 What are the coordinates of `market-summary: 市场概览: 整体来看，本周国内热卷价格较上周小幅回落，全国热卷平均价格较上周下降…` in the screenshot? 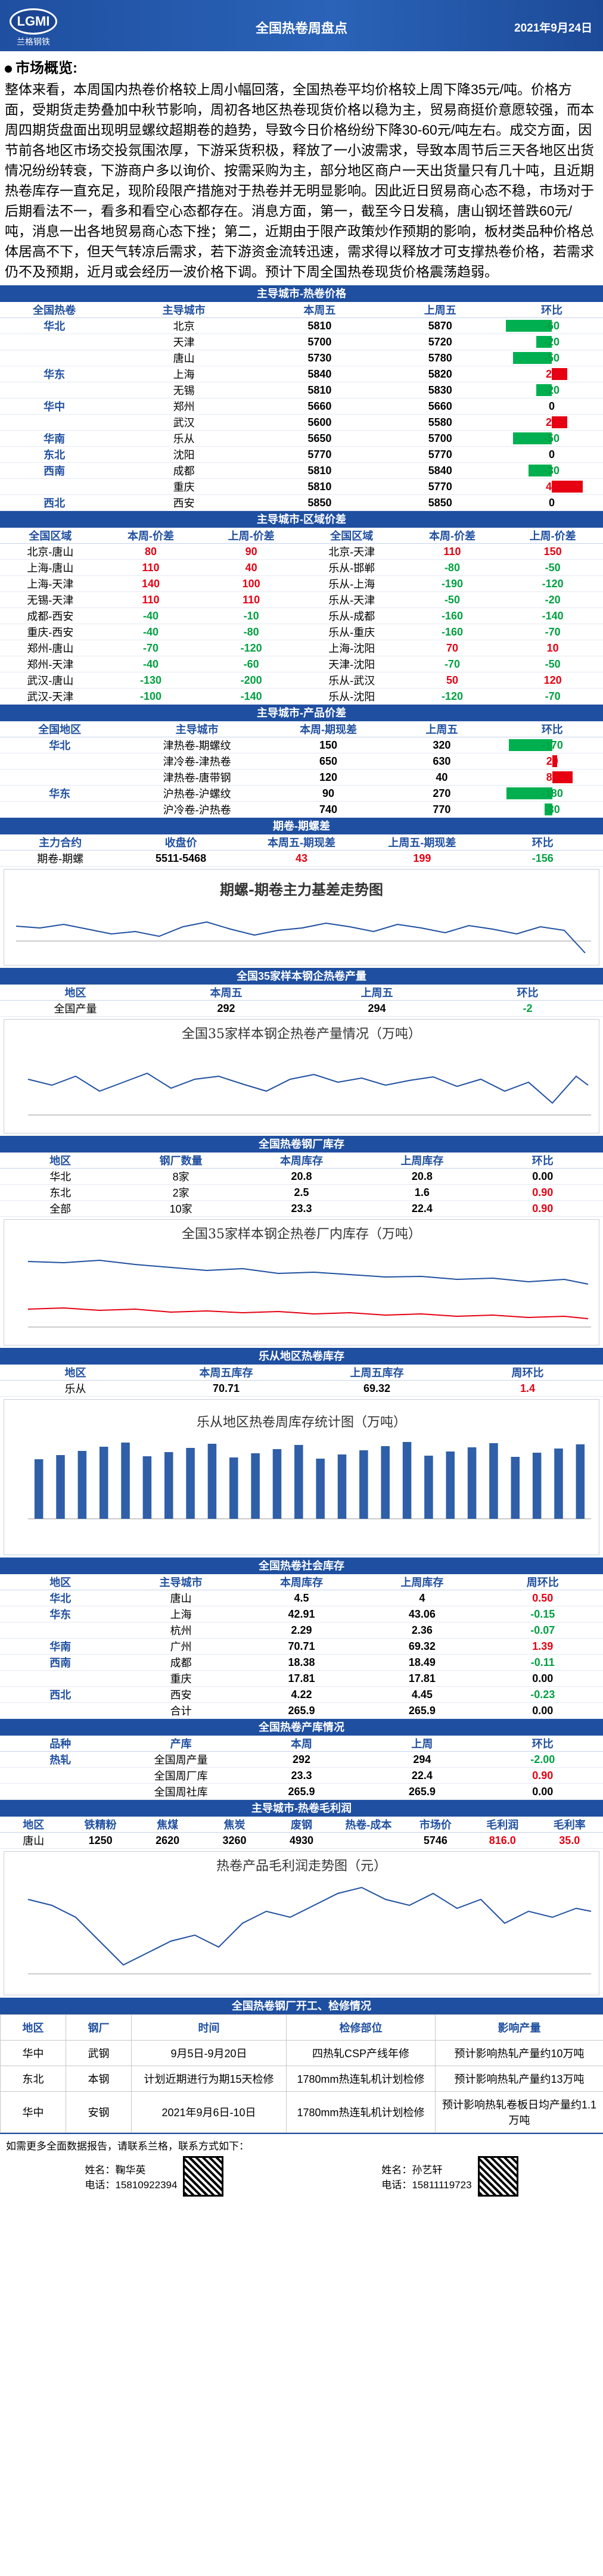 It's located at (301, 168).